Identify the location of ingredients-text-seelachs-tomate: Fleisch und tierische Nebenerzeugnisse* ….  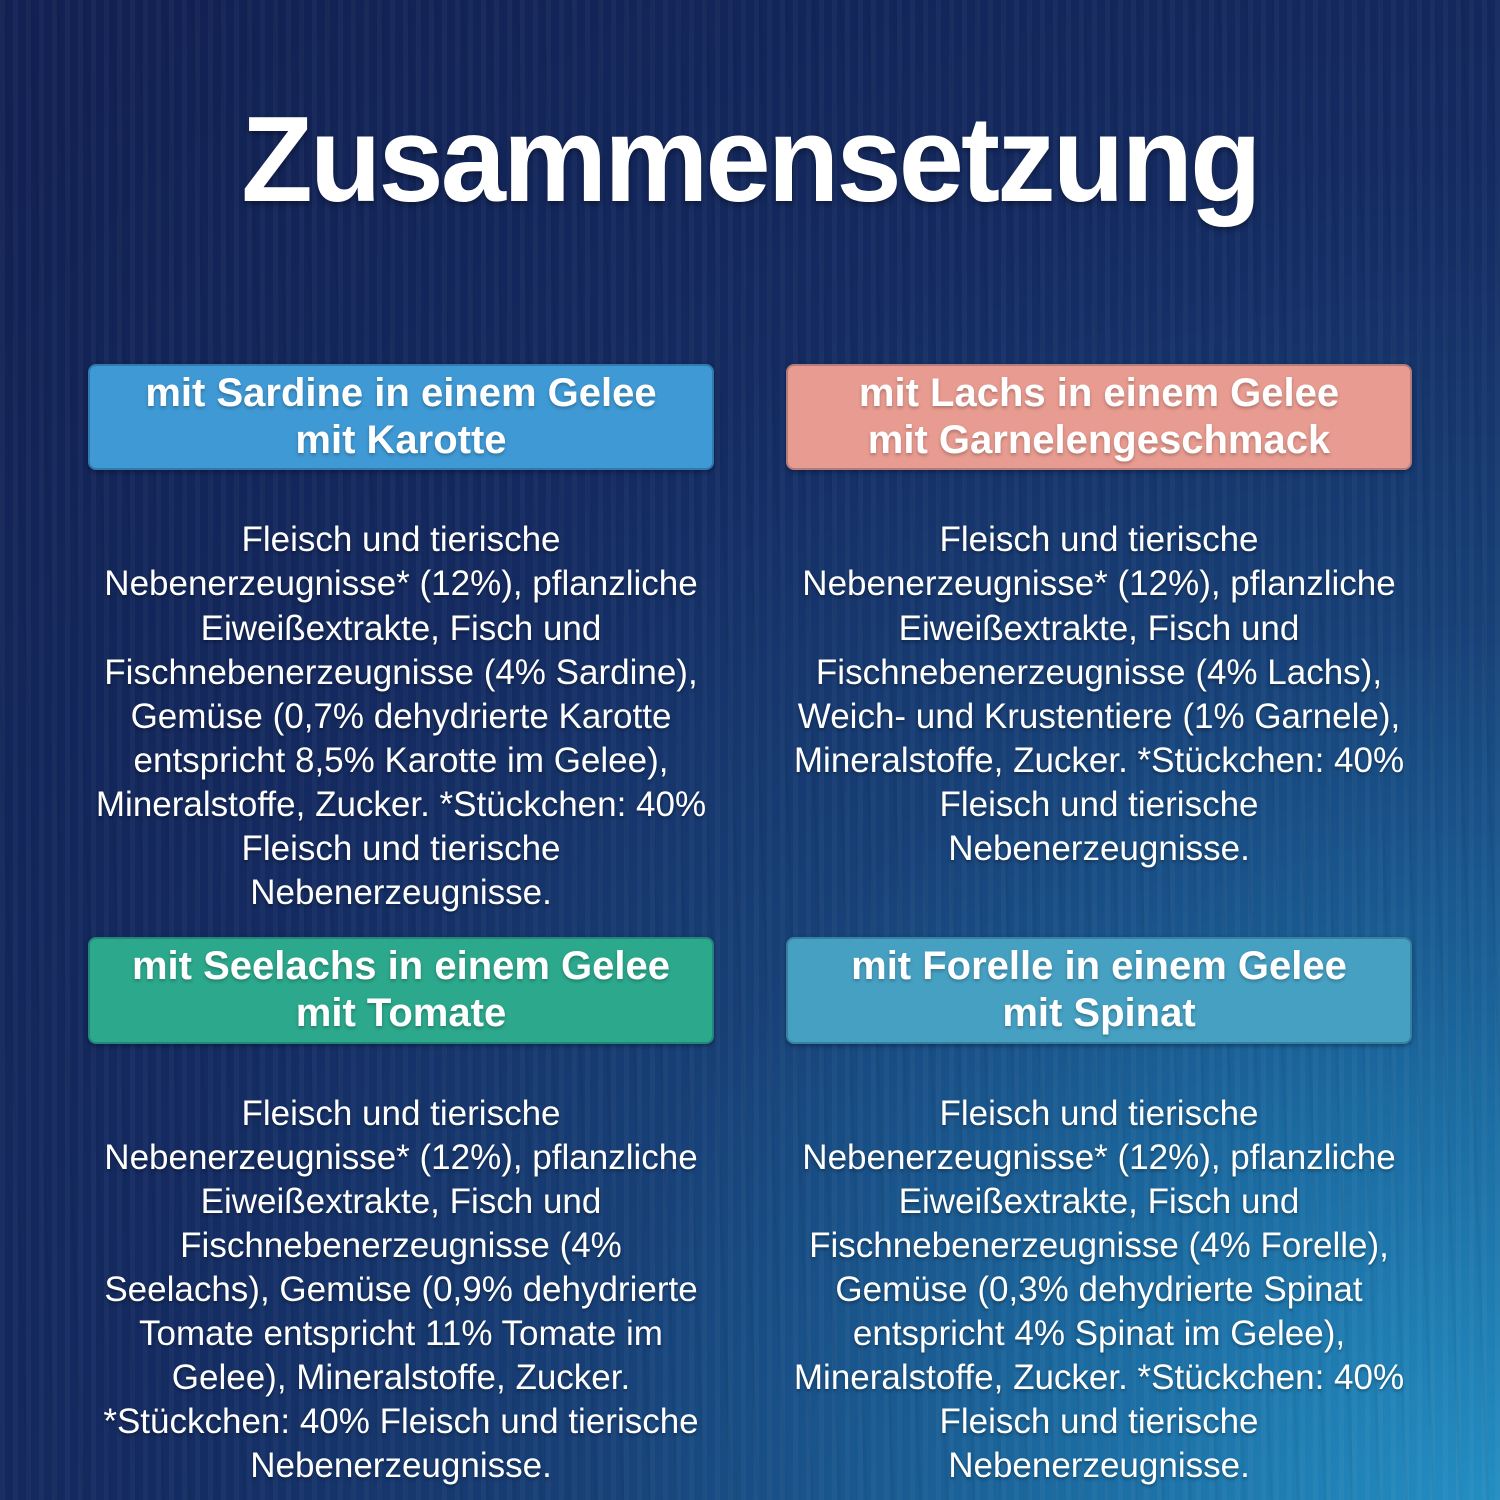
(401, 1289).